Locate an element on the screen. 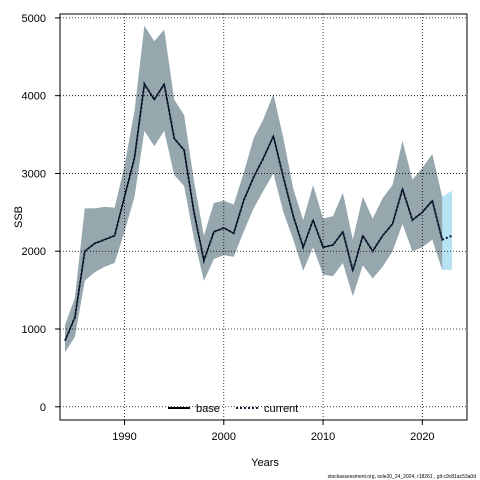 The width and height of the screenshot is (480, 480). x-tick-label-1990: 1990 is located at coordinates (124, 437).